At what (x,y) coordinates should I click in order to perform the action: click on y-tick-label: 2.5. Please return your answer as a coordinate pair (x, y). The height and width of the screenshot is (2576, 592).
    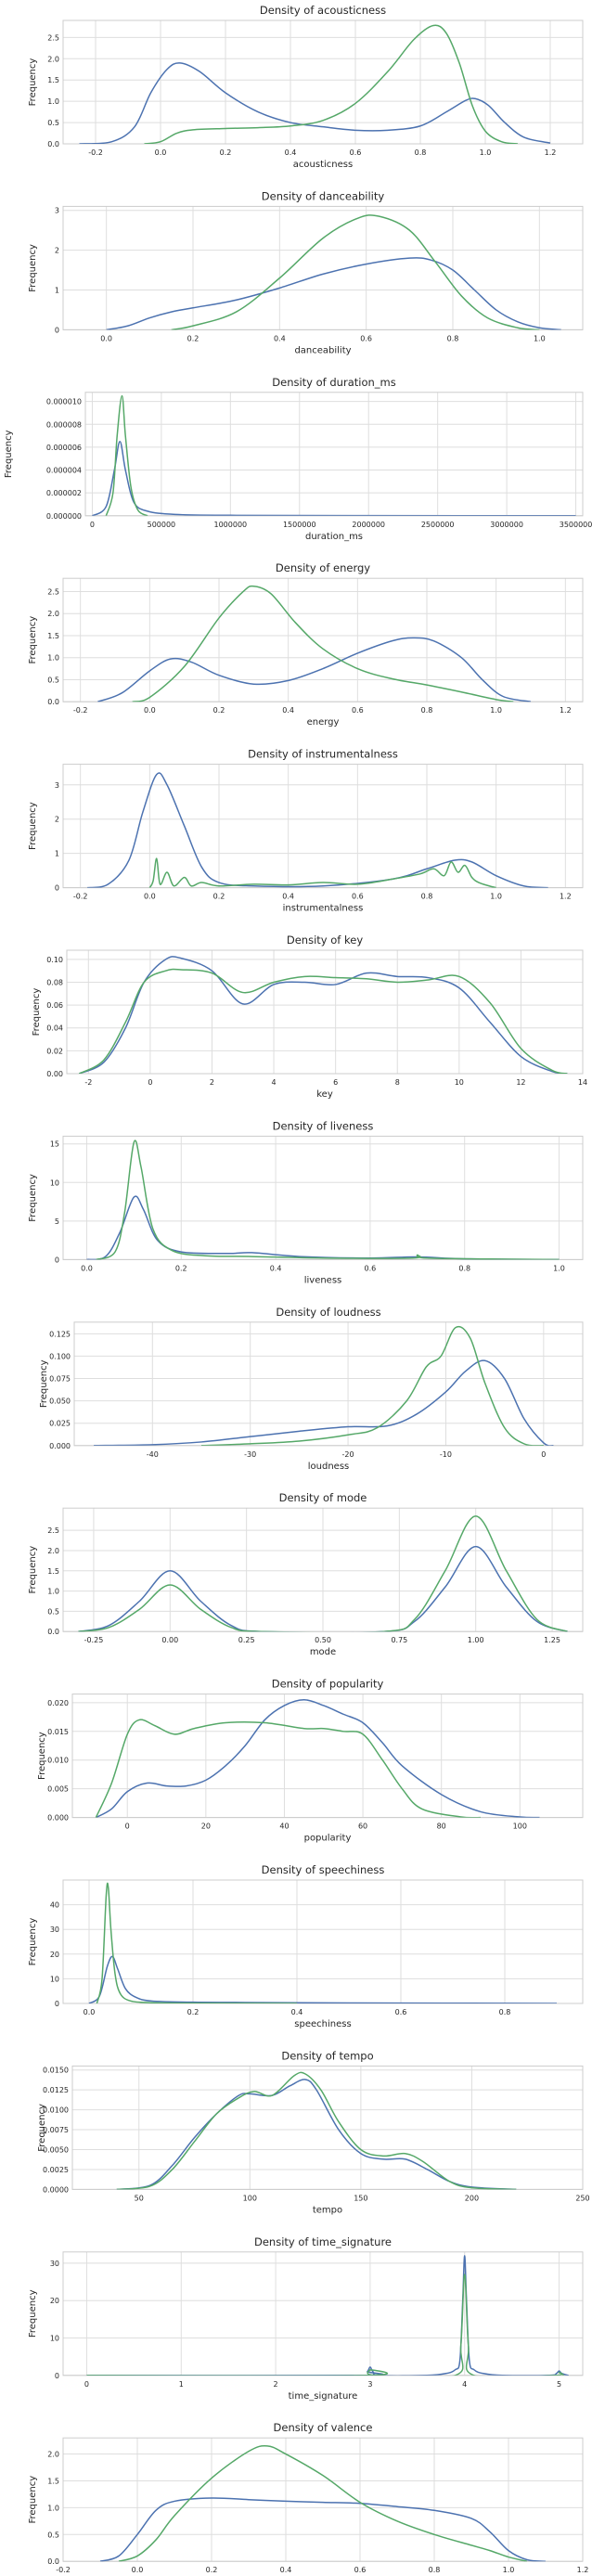
    Looking at the image, I should click on (53, 37).